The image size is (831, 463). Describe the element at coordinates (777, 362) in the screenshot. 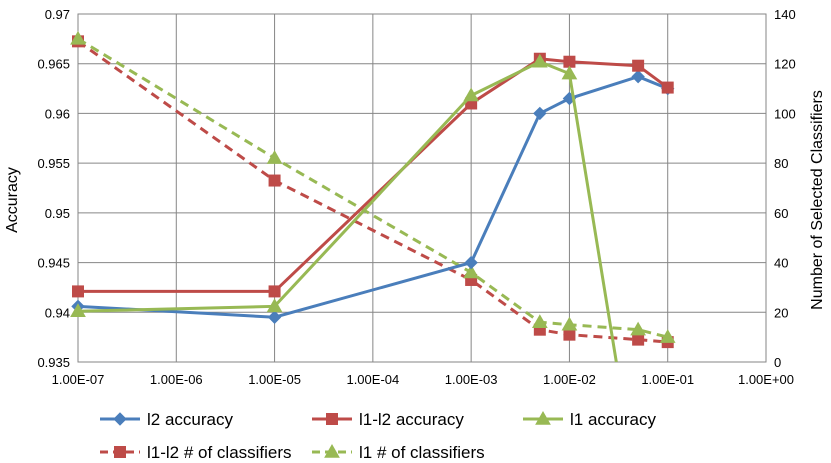

I see `y2-tick-label: 0` at that location.